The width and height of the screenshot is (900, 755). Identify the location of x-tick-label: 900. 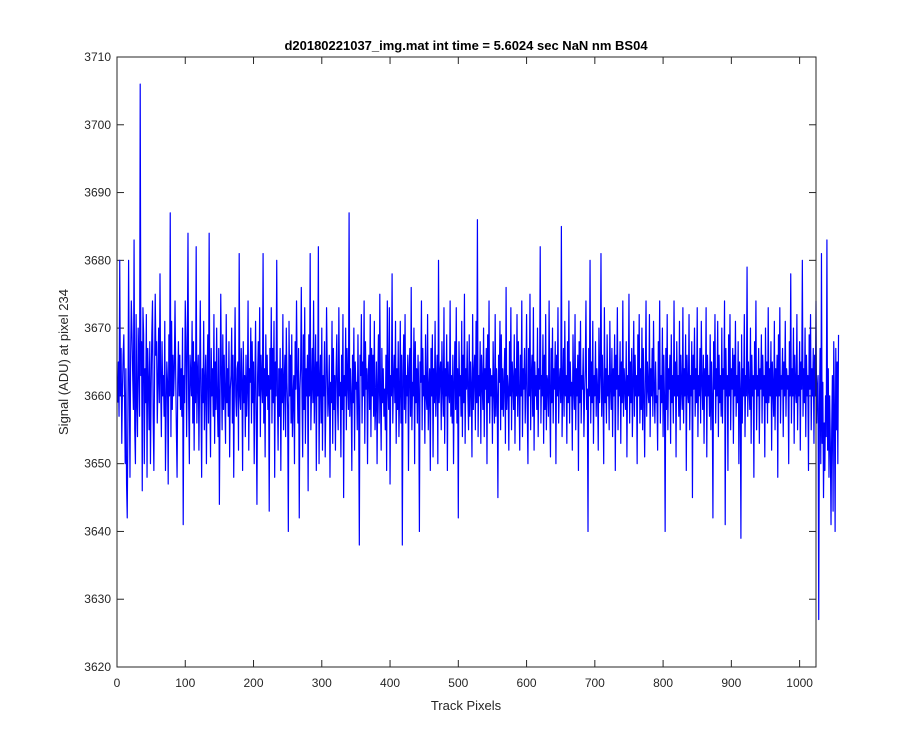
(731, 683).